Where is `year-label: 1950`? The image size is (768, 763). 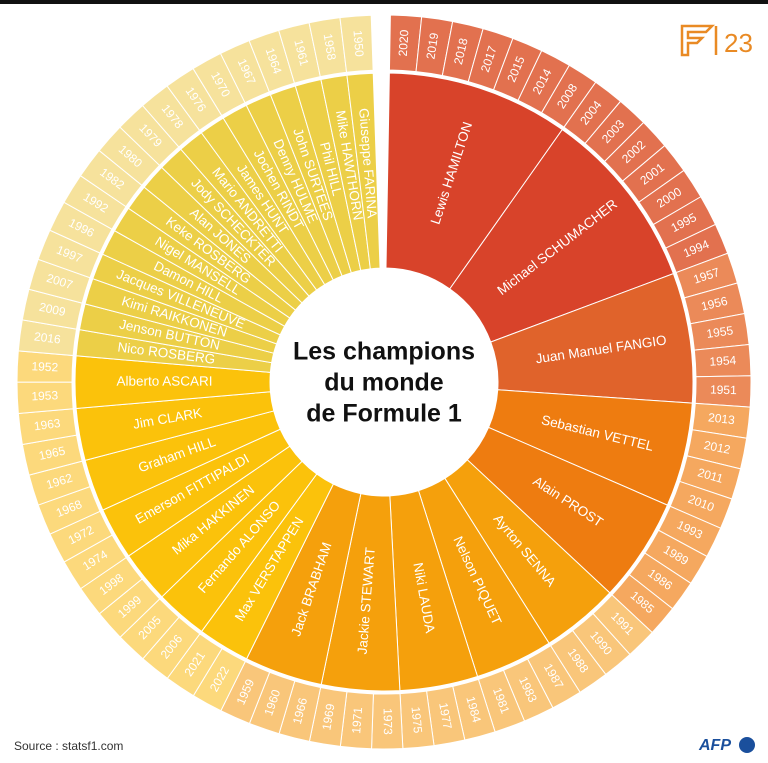 year-label: 1950 is located at coordinates (358, 44).